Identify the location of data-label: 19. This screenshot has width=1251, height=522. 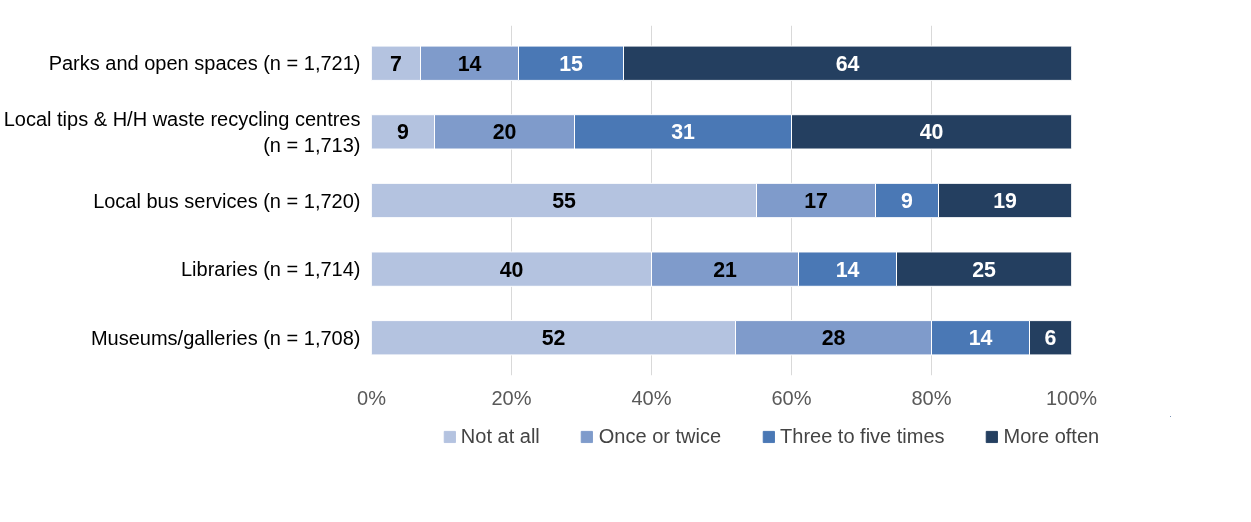
(1005, 201).